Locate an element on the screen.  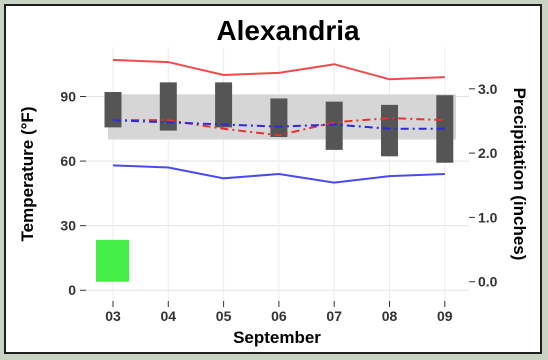
series-line-average-low is located at coordinates (278, 124).